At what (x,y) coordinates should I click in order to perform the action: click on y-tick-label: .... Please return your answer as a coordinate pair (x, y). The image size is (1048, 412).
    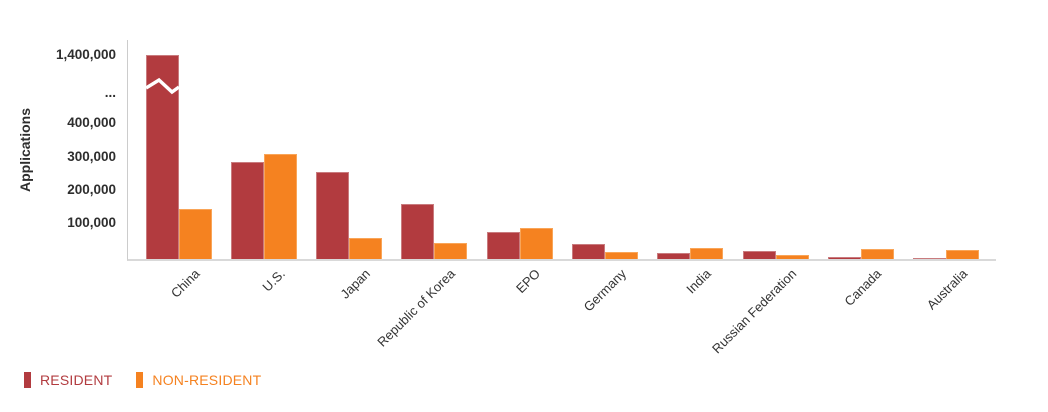
    Looking at the image, I should click on (110, 92).